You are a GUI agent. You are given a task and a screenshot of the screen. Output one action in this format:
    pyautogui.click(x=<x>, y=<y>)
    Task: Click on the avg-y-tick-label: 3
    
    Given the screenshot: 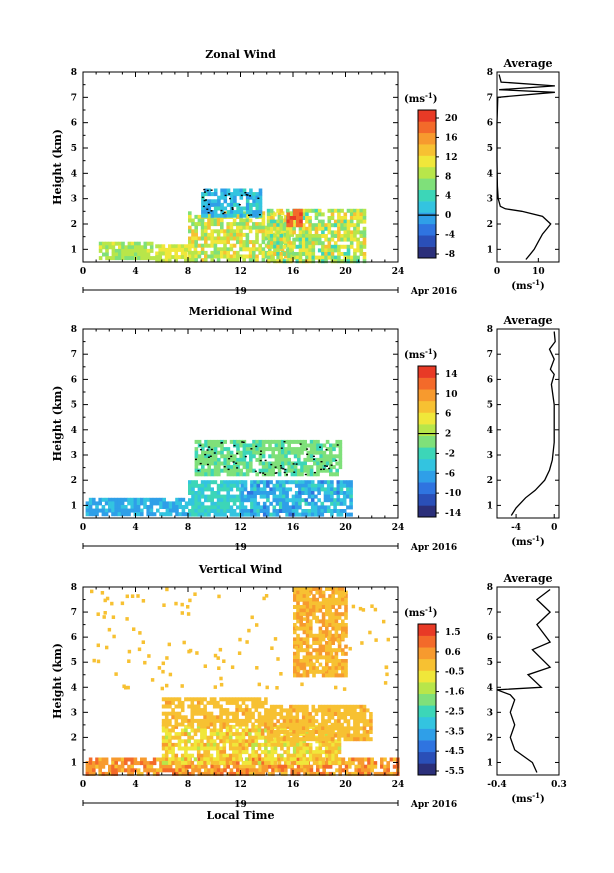 What is the action you would take?
    pyautogui.click(x=490, y=200)
    